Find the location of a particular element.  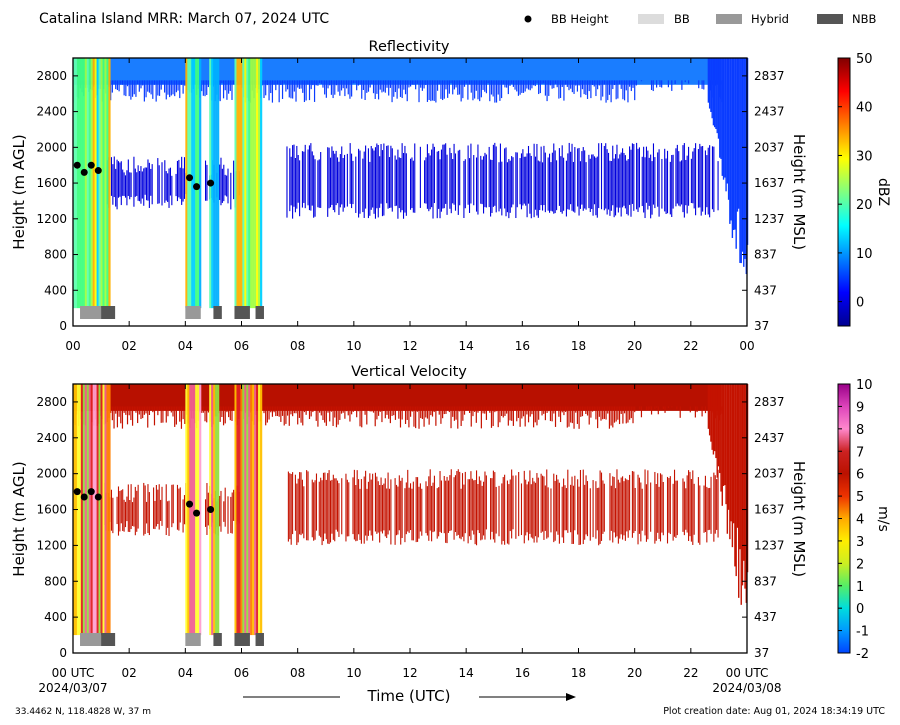

colorbar-tick-label: 3 is located at coordinates (860, 542).